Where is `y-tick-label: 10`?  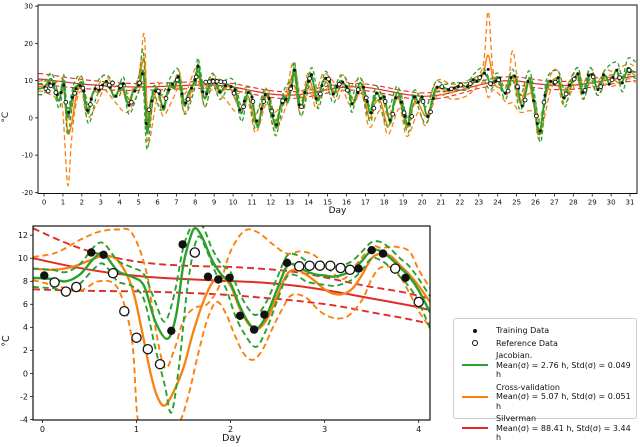 y-tick-label: 10 is located at coordinates (28, 81).